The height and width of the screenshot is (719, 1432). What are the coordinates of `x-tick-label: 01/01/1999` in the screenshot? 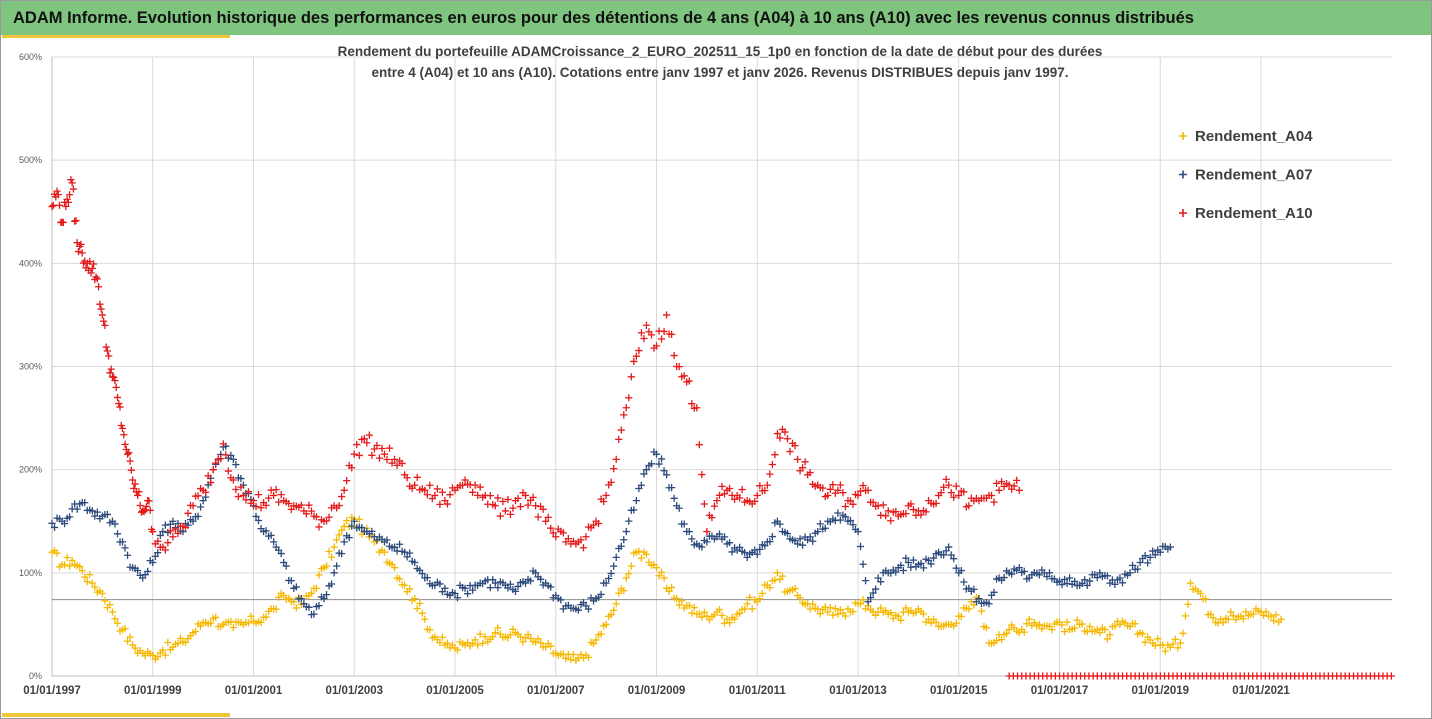 It's located at (153, 691).